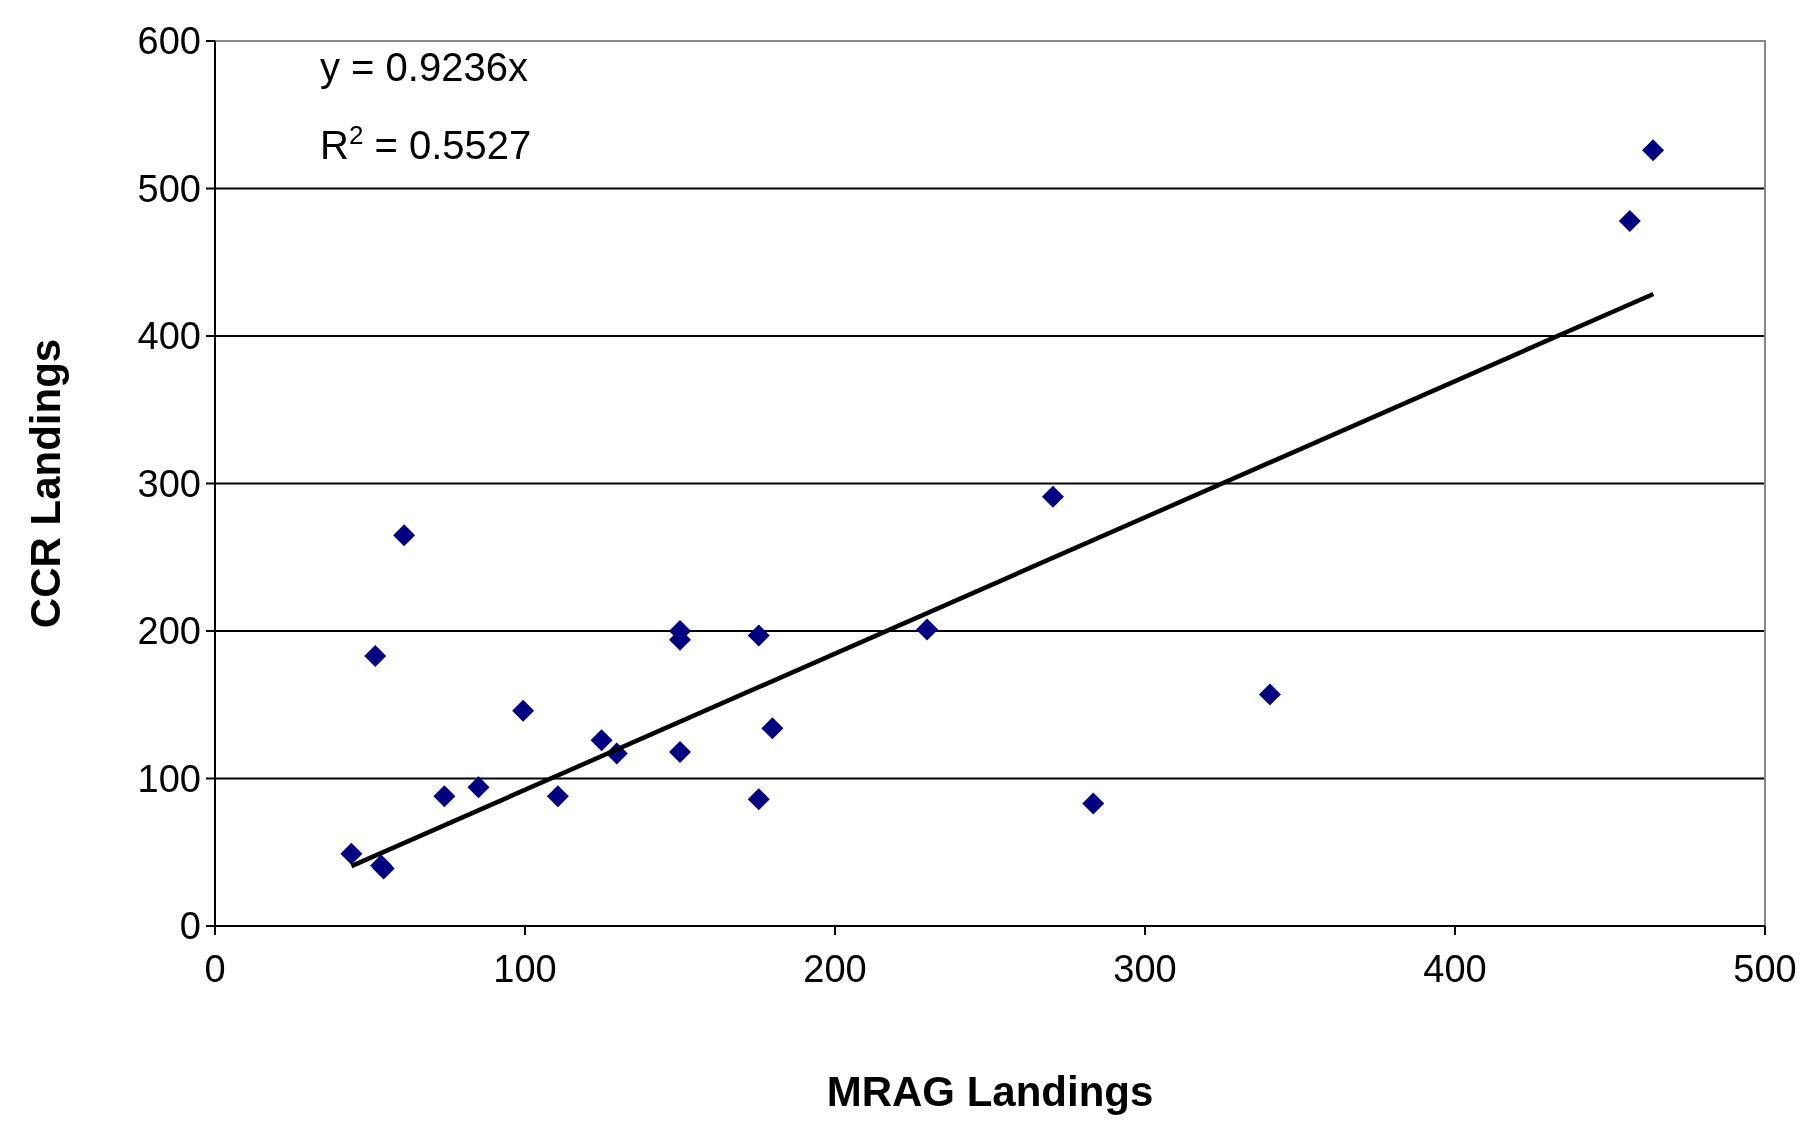  Describe the element at coordinates (525, 969) in the screenshot. I see `x-tick-label: 100` at that location.